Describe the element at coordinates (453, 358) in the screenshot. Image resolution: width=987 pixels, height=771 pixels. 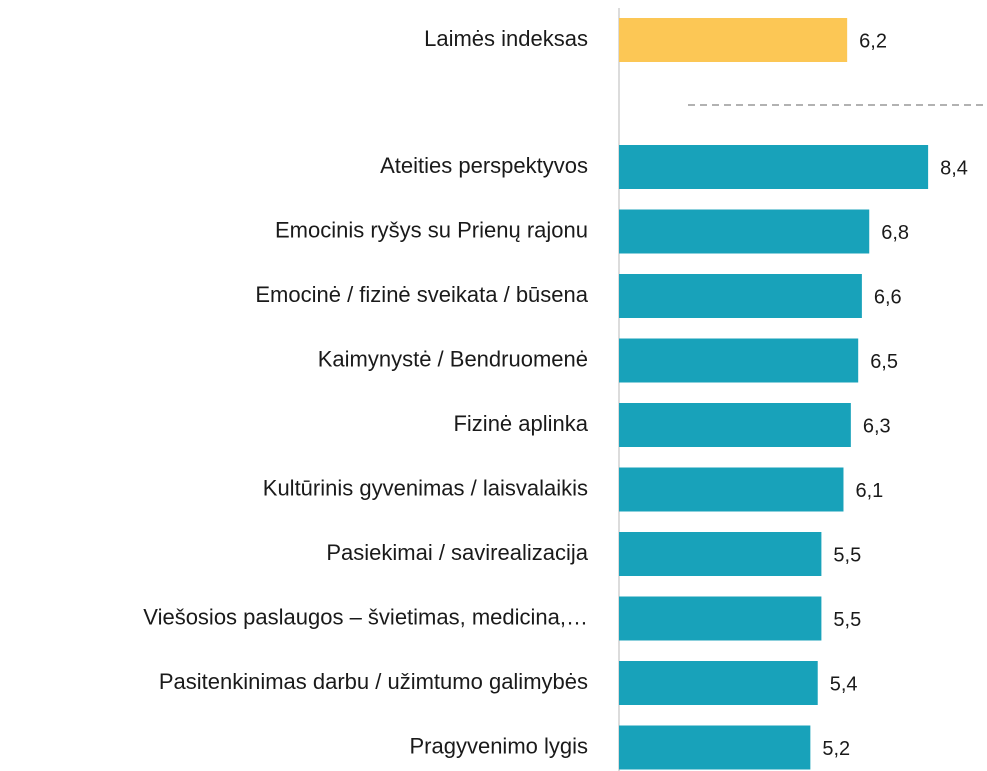
I see `category-label: Kaimynystė / Bendruomenė` at that location.